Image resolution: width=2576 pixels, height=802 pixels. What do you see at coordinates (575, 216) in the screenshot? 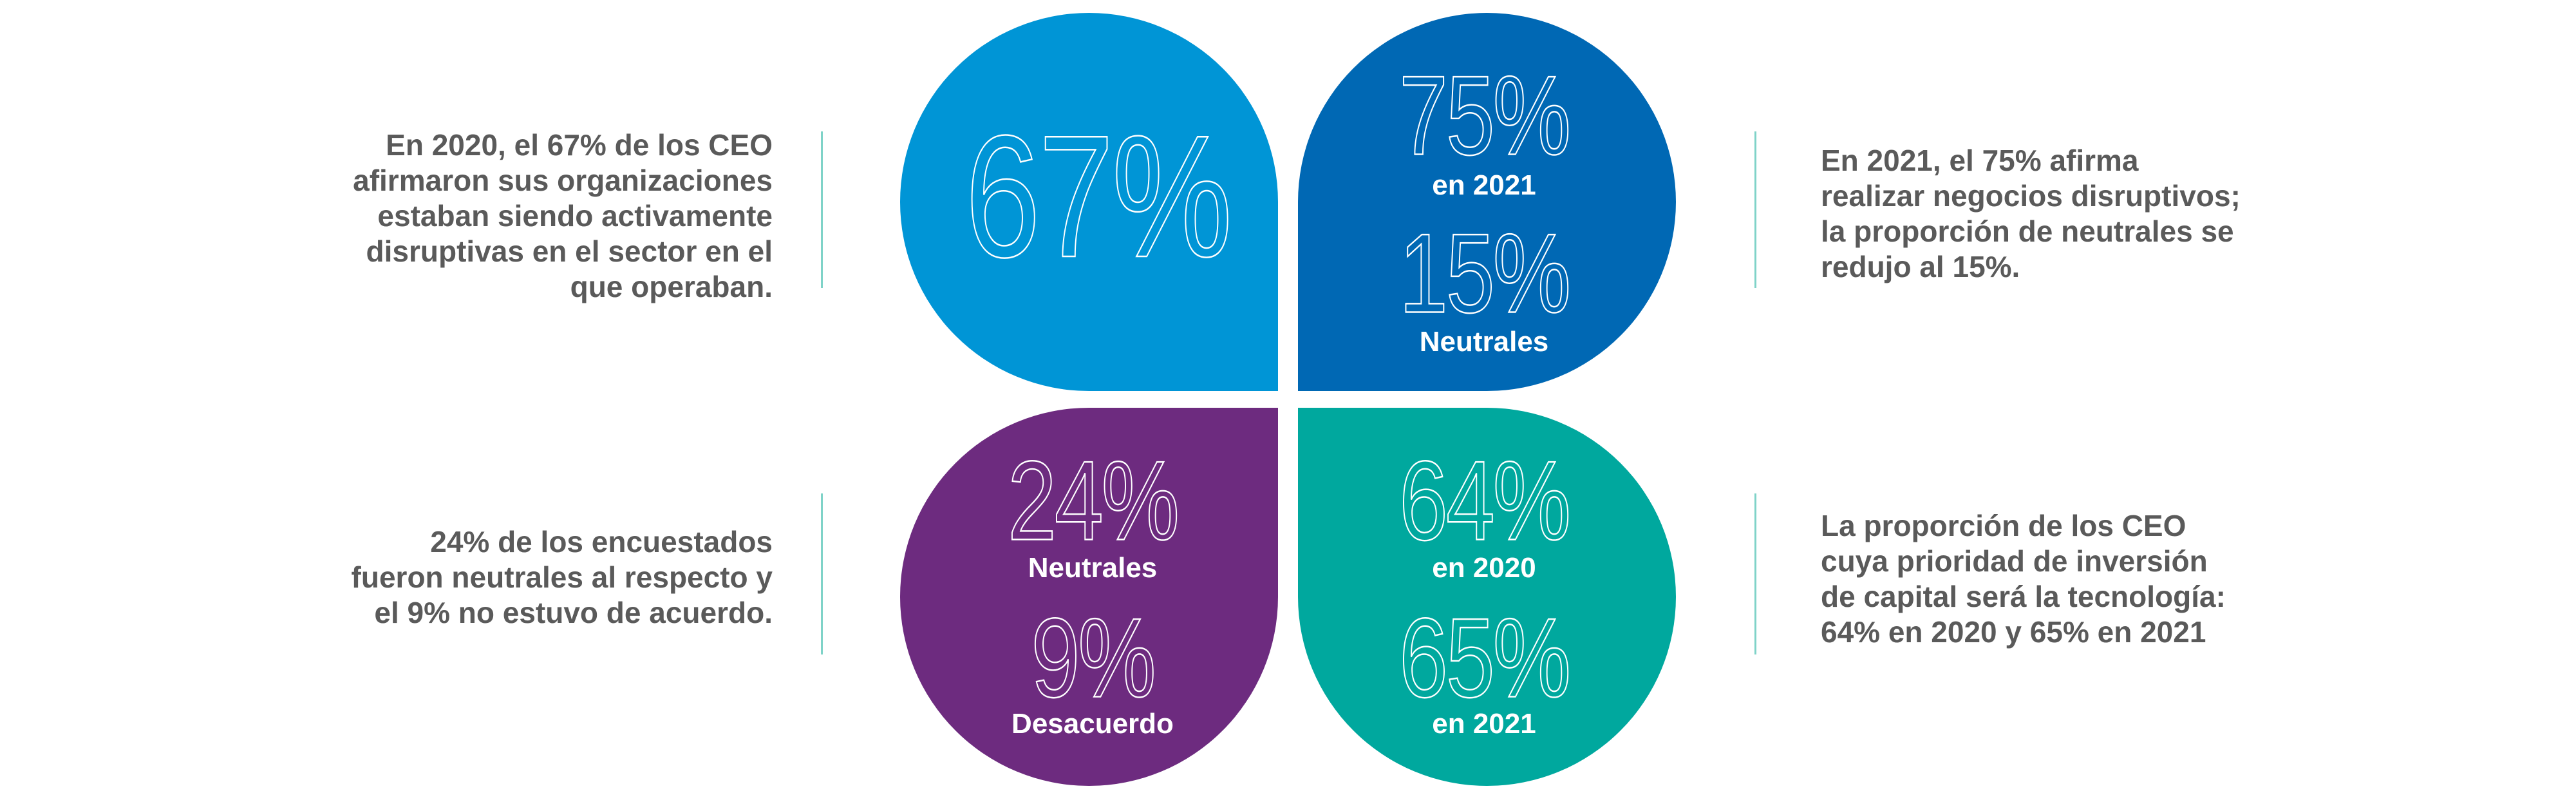
I see `description-line: estaban siendo activamente` at bounding box center [575, 216].